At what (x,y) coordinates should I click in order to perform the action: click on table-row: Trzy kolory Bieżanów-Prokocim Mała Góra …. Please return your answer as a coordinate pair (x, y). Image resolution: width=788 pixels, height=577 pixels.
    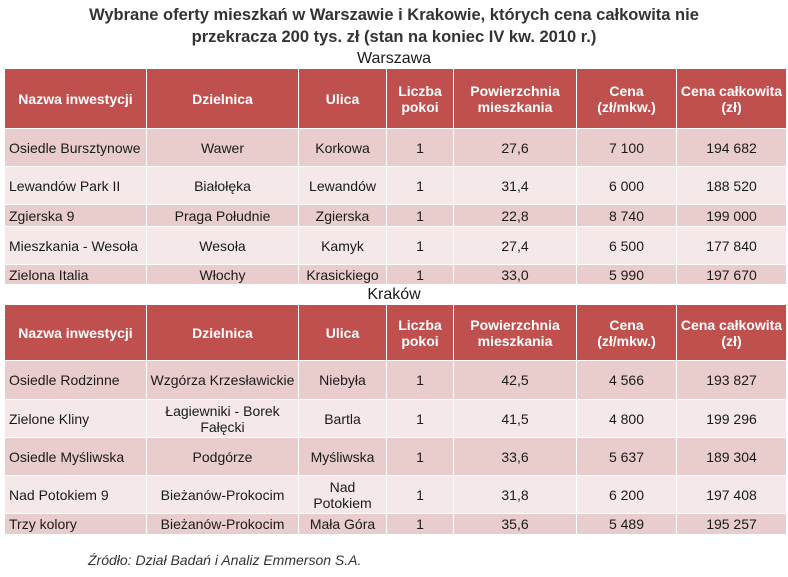
    Looking at the image, I should click on (395, 524).